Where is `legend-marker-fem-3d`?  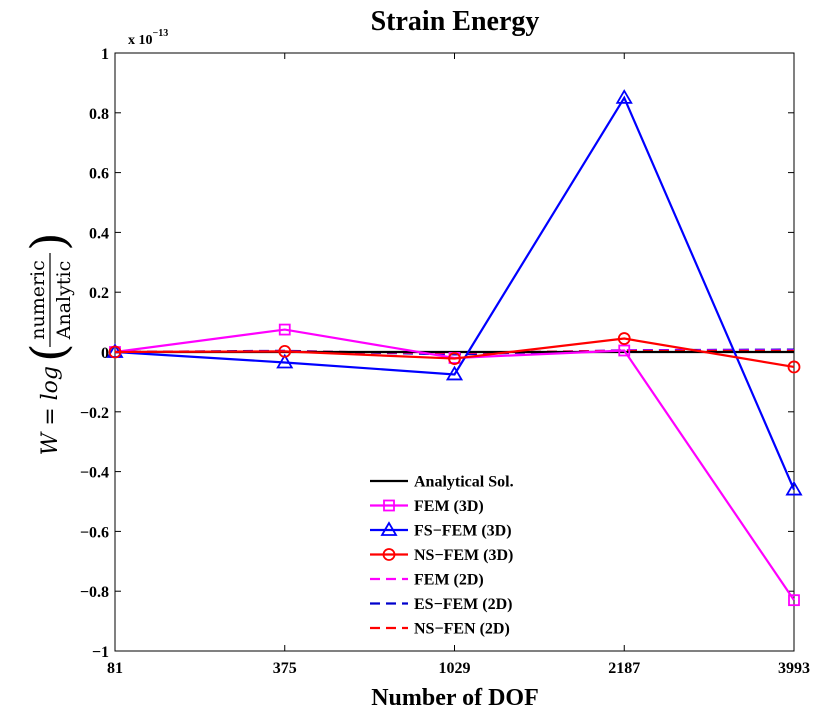
legend-marker-fem-3d is located at coordinates (389, 505).